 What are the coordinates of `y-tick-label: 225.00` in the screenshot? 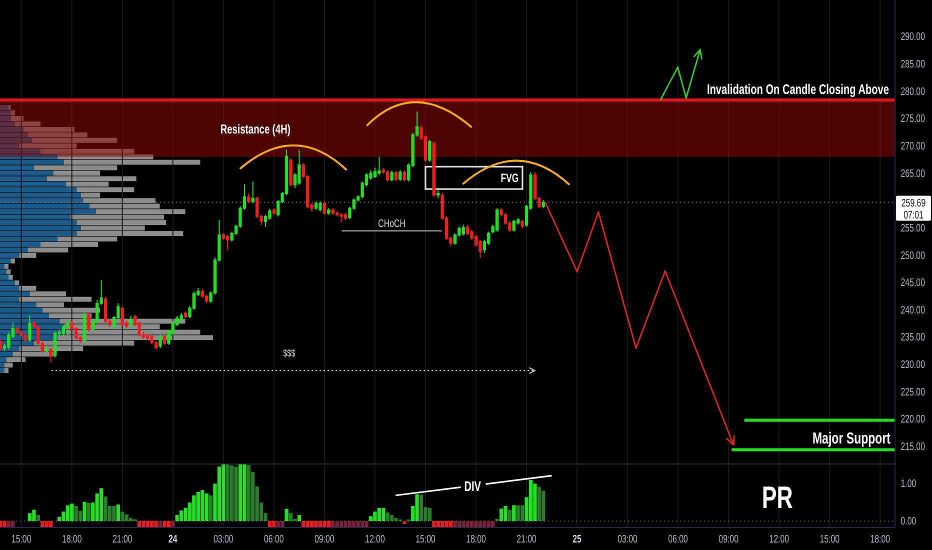 It's located at (912, 392).